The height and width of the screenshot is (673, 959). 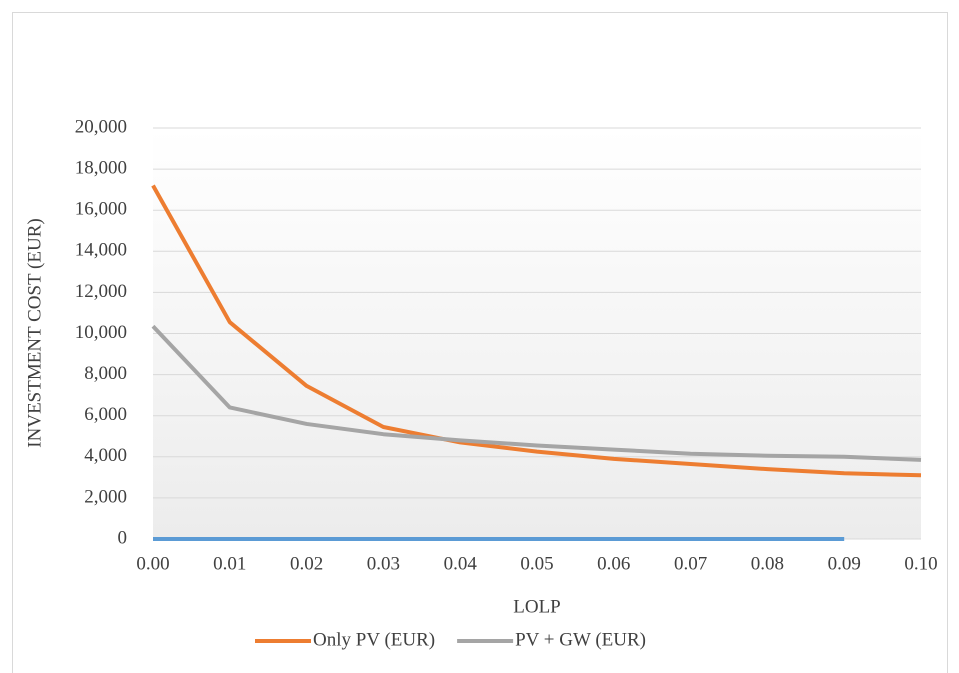 What do you see at coordinates (613, 563) in the screenshot?
I see `x-tick-label: 0.06` at bounding box center [613, 563].